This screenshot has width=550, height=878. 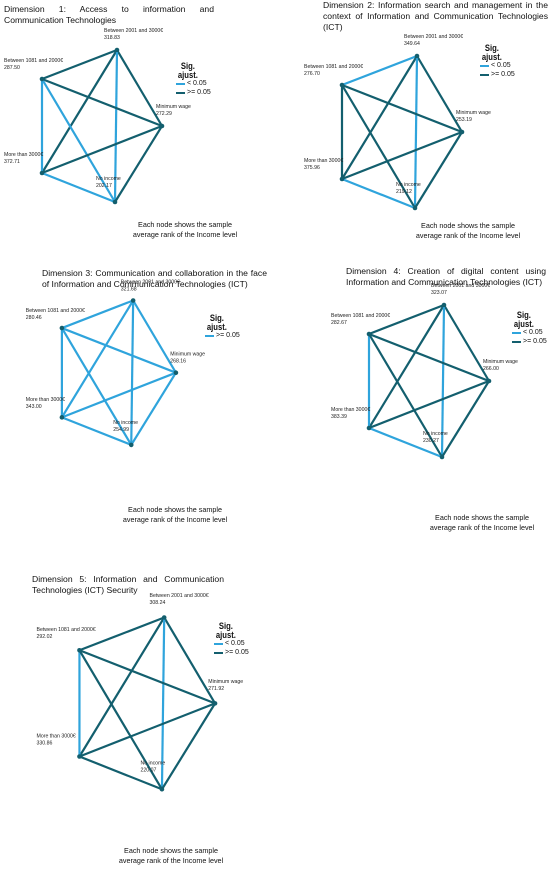 I want to click on node-rank: 253.19, so click(x=464, y=120).